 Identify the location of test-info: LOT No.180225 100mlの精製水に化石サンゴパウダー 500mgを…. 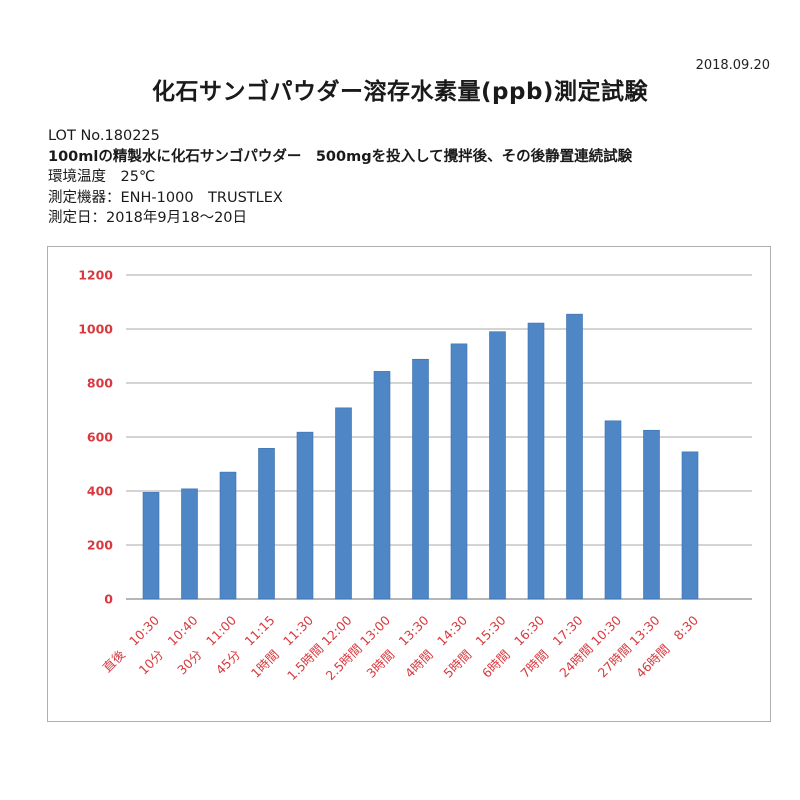
(340, 177).